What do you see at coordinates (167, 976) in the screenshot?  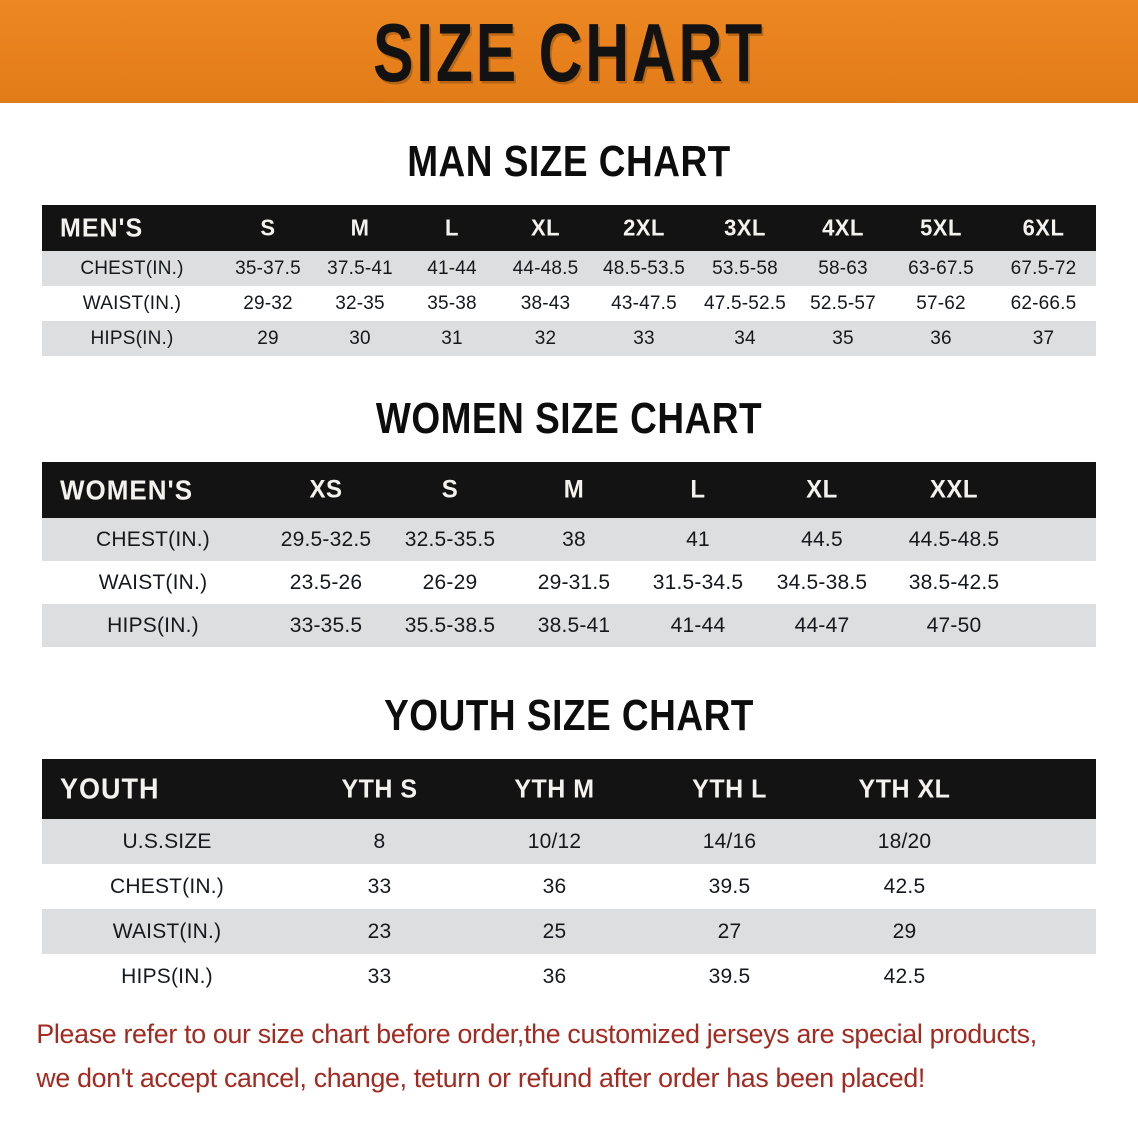 I see `youth-row-label-hips: HIPS(IN.)` at bounding box center [167, 976].